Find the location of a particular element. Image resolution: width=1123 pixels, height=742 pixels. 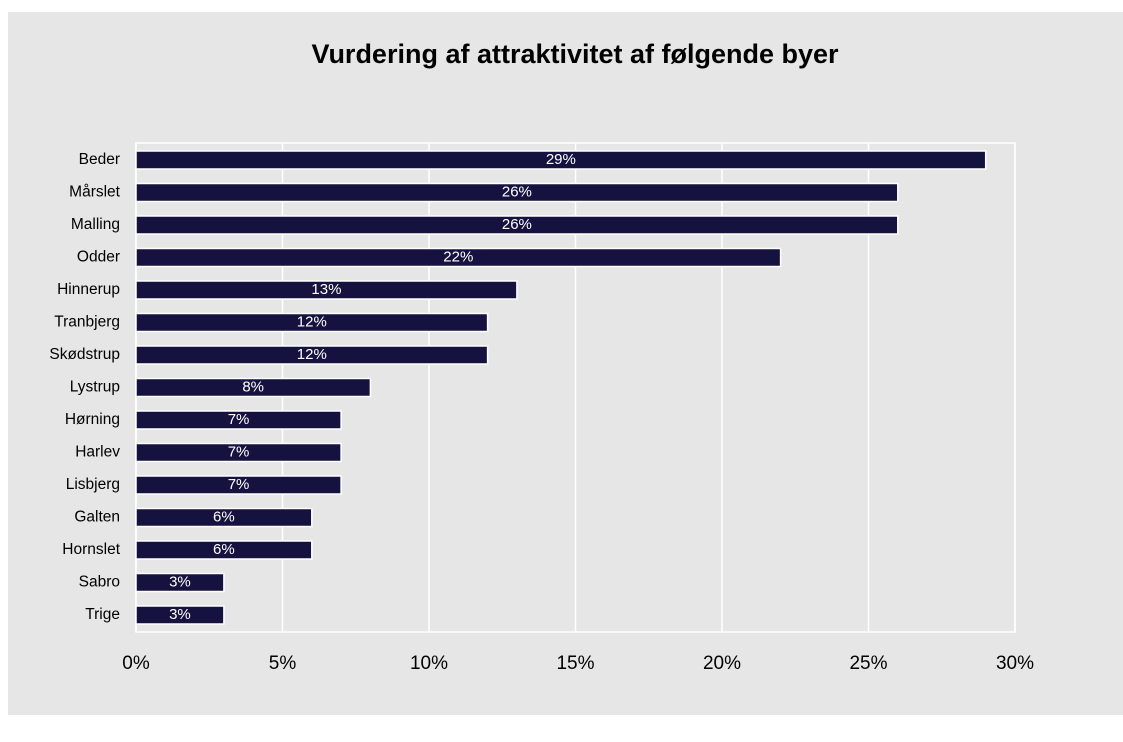

data-label: 13% is located at coordinates (326, 289).